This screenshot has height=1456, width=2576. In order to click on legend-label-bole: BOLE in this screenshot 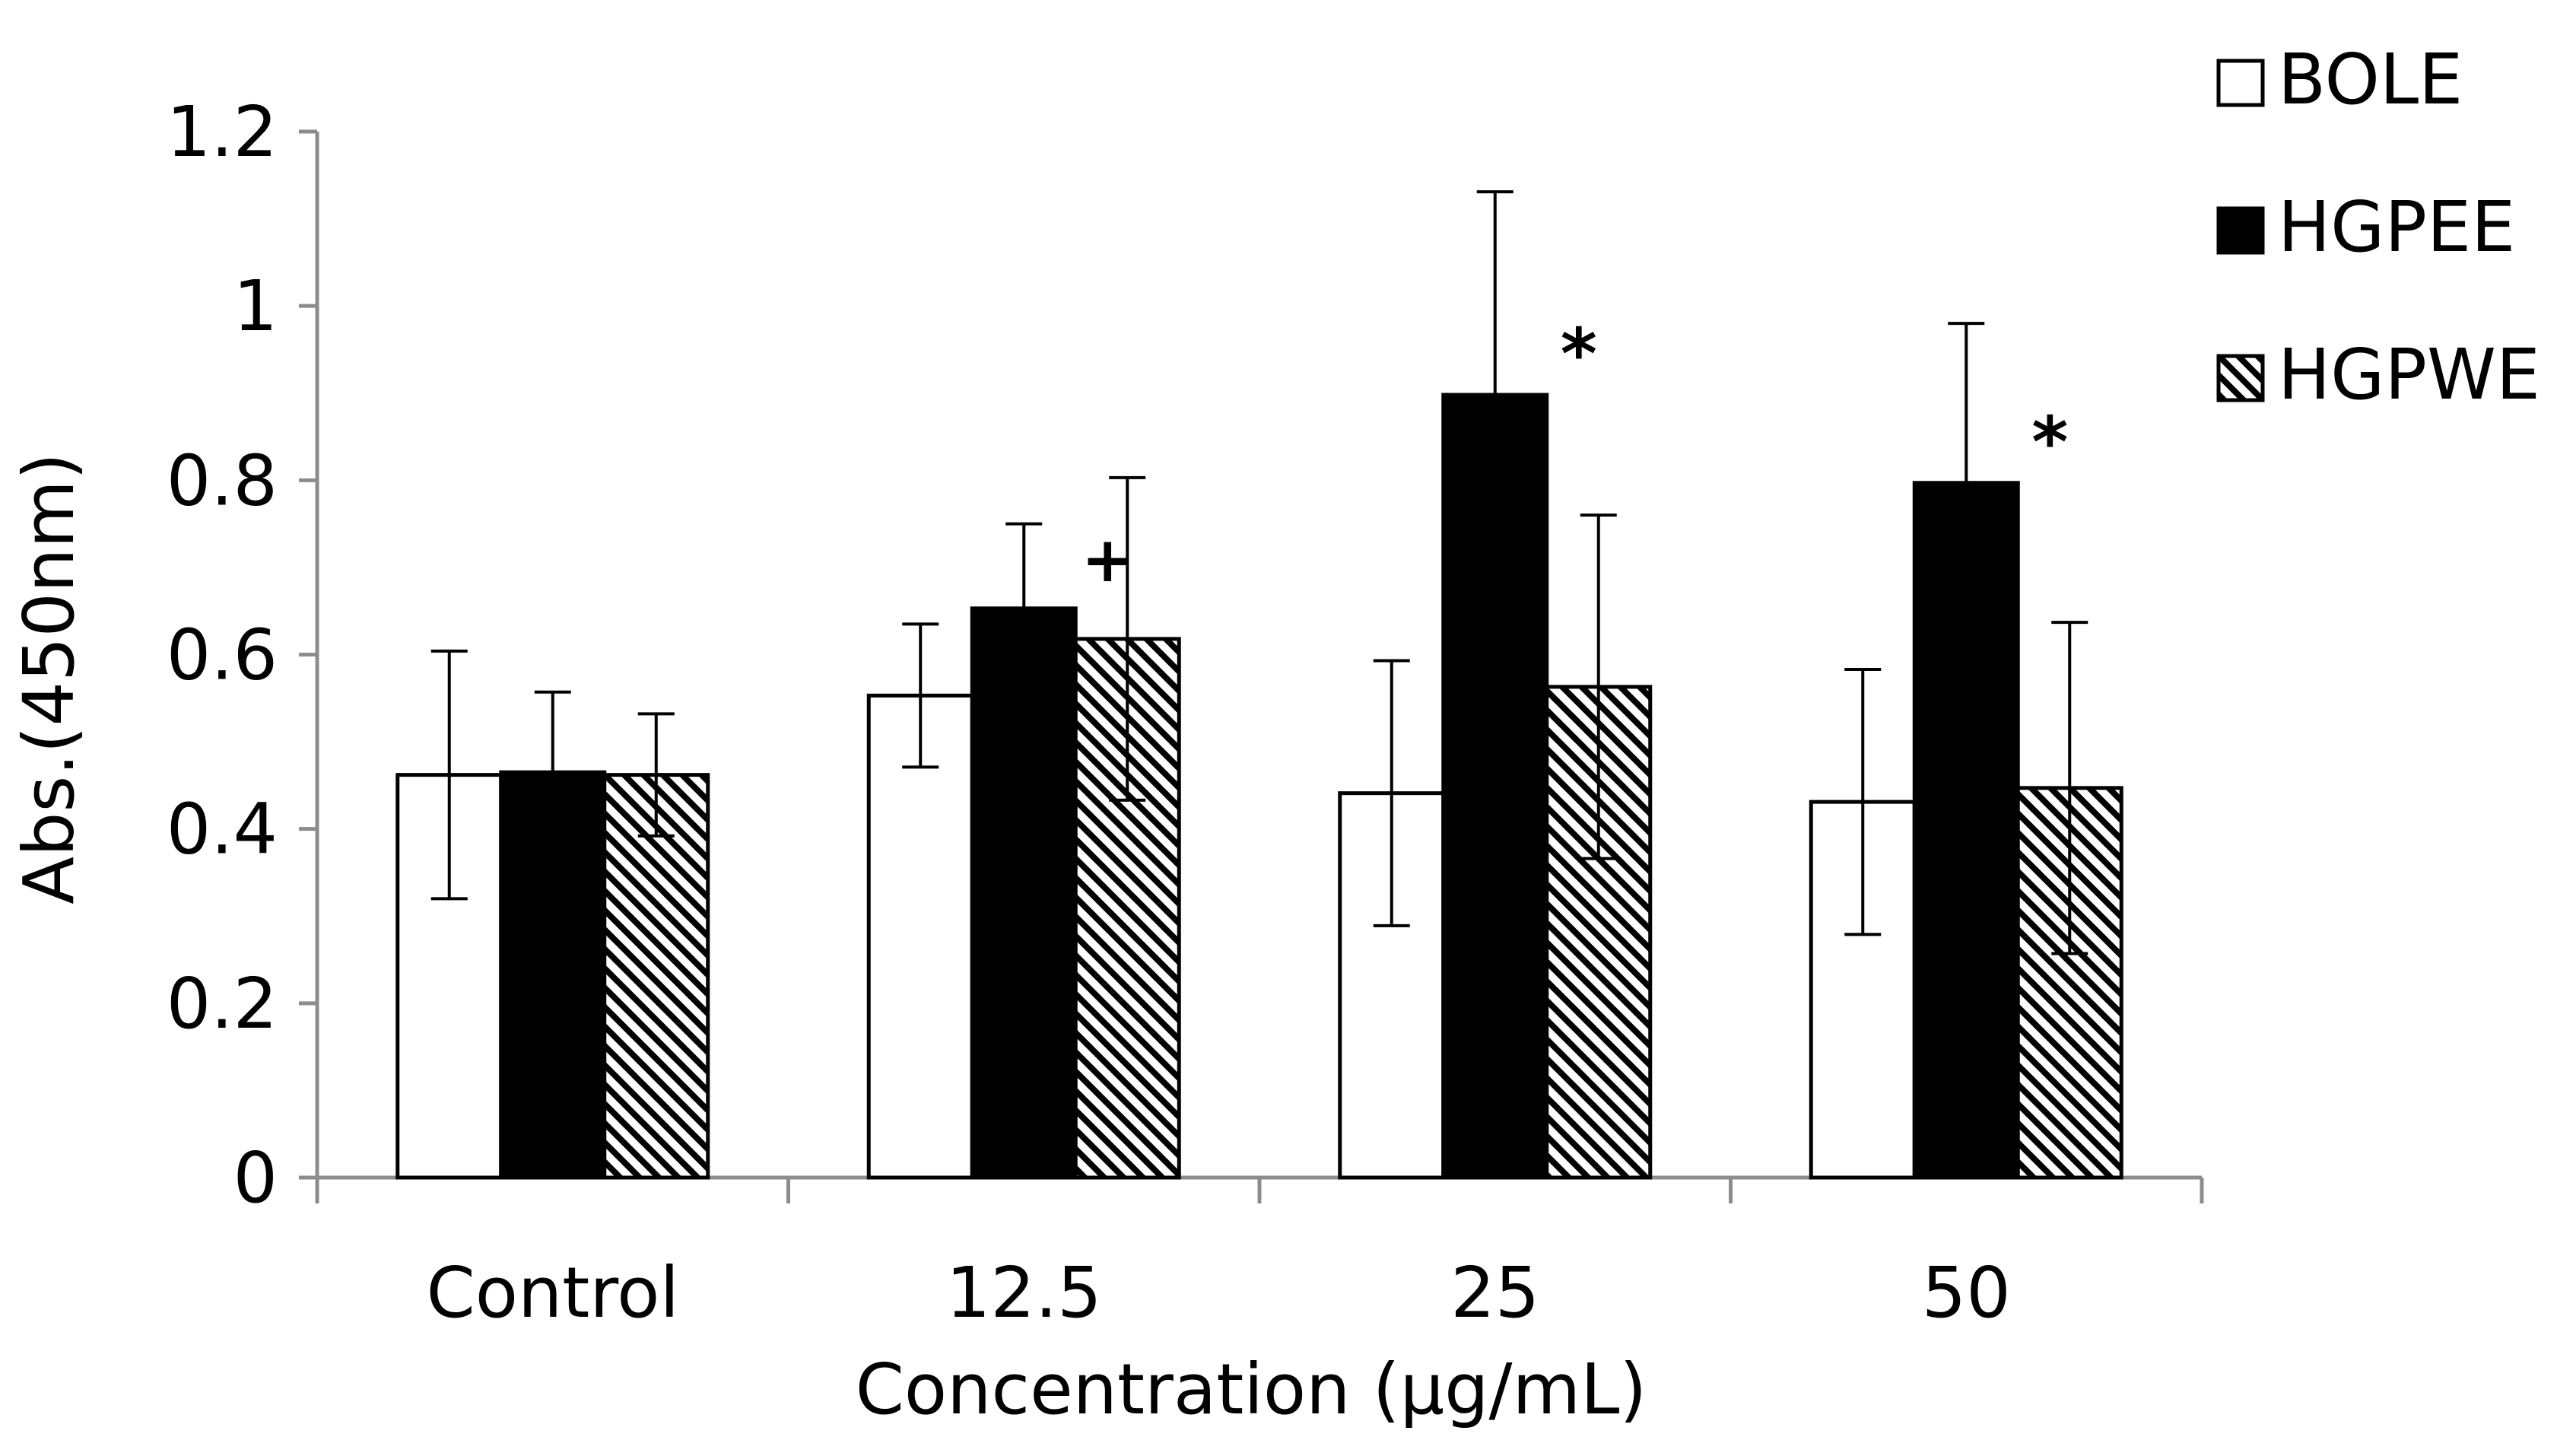, I will do `click(2370, 79)`.